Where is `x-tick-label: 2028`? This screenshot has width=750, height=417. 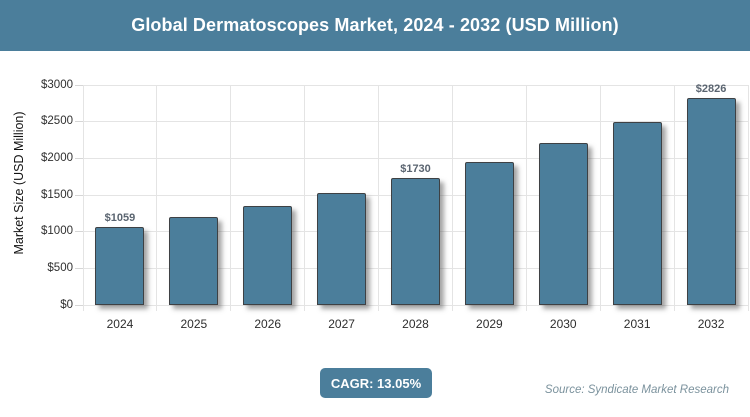 x-tick-label: 2028 is located at coordinates (415, 324).